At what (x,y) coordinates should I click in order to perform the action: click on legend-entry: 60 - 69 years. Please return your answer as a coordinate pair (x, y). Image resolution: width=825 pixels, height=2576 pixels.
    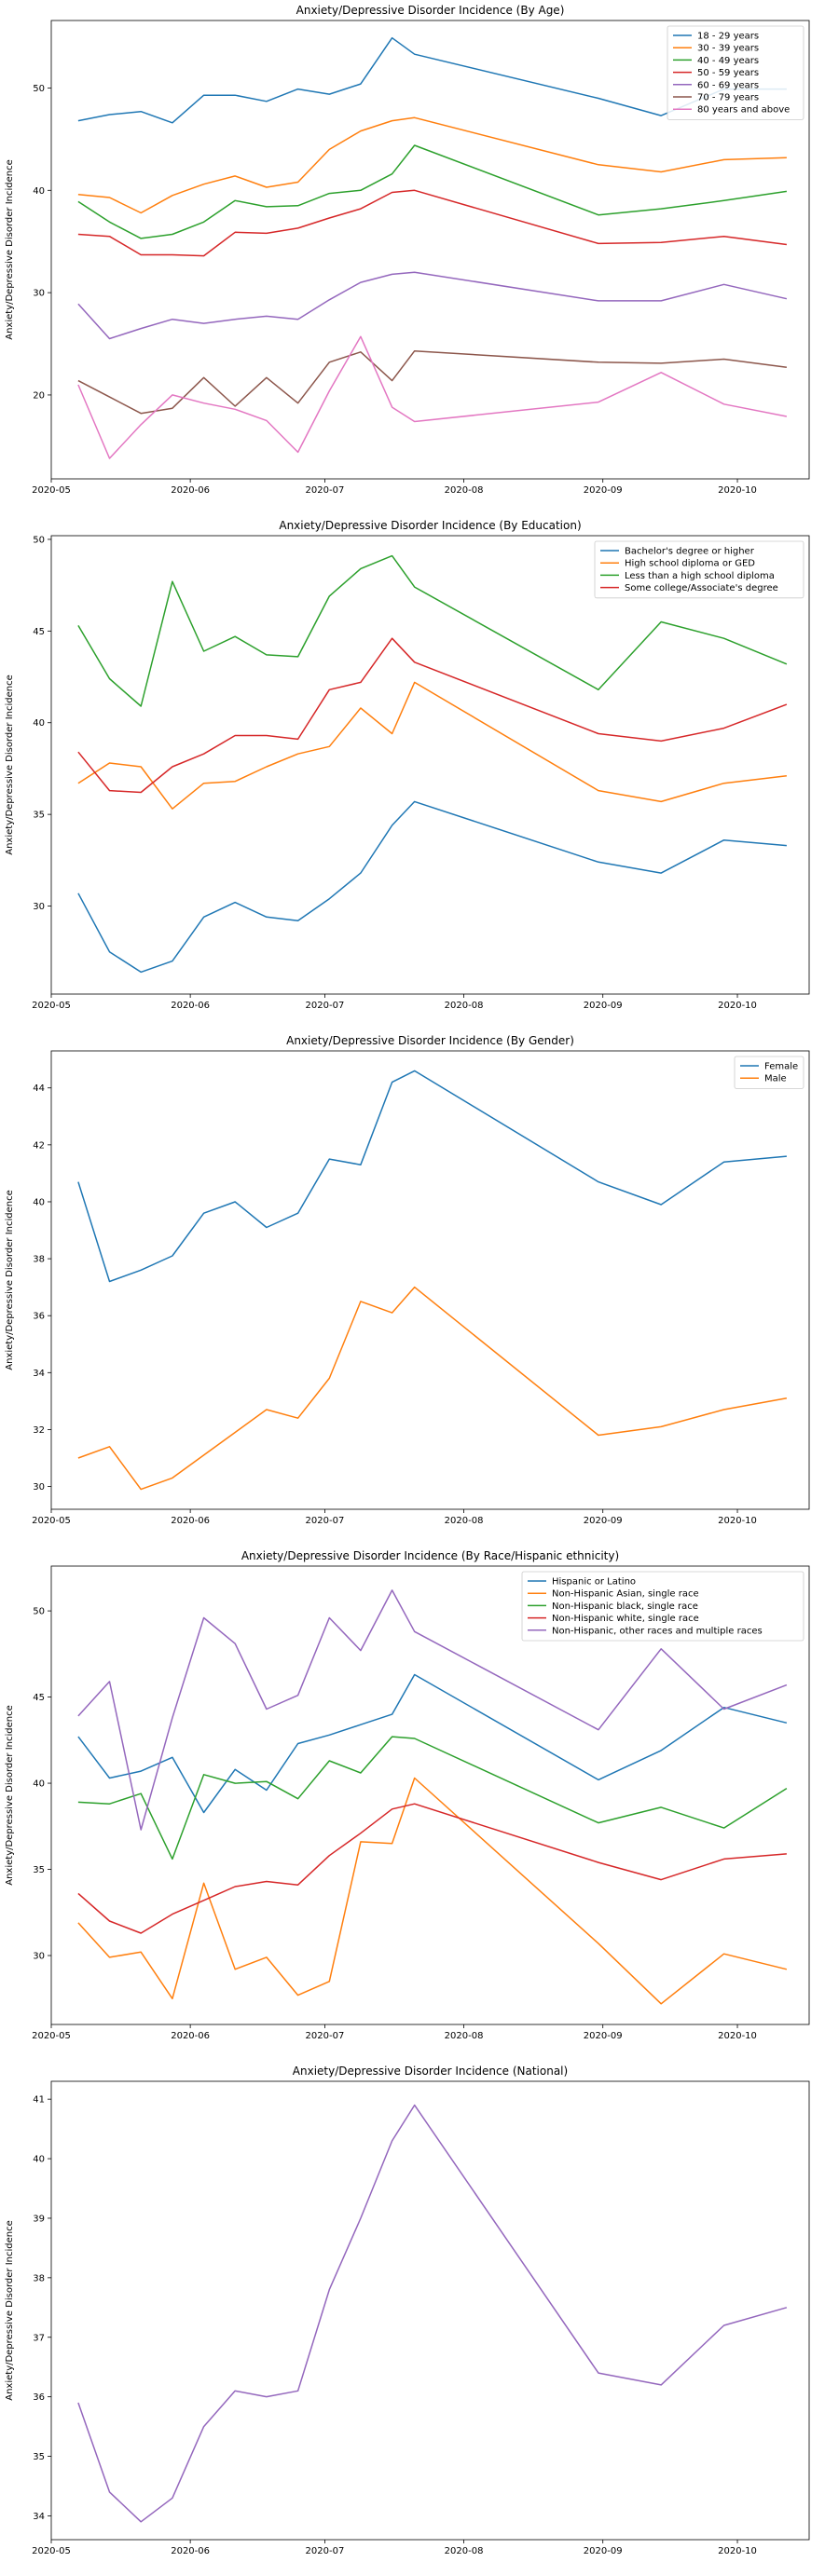
    Looking at the image, I should click on (728, 85).